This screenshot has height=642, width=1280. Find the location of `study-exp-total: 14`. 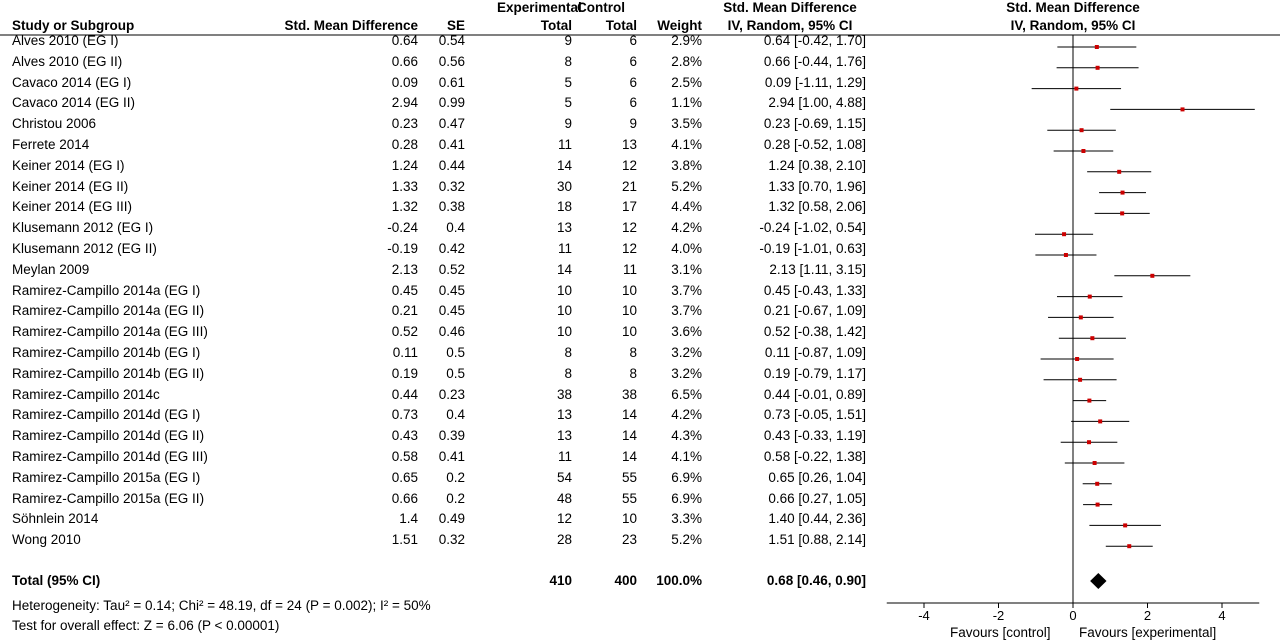

study-exp-total: 14 is located at coordinates (564, 165).